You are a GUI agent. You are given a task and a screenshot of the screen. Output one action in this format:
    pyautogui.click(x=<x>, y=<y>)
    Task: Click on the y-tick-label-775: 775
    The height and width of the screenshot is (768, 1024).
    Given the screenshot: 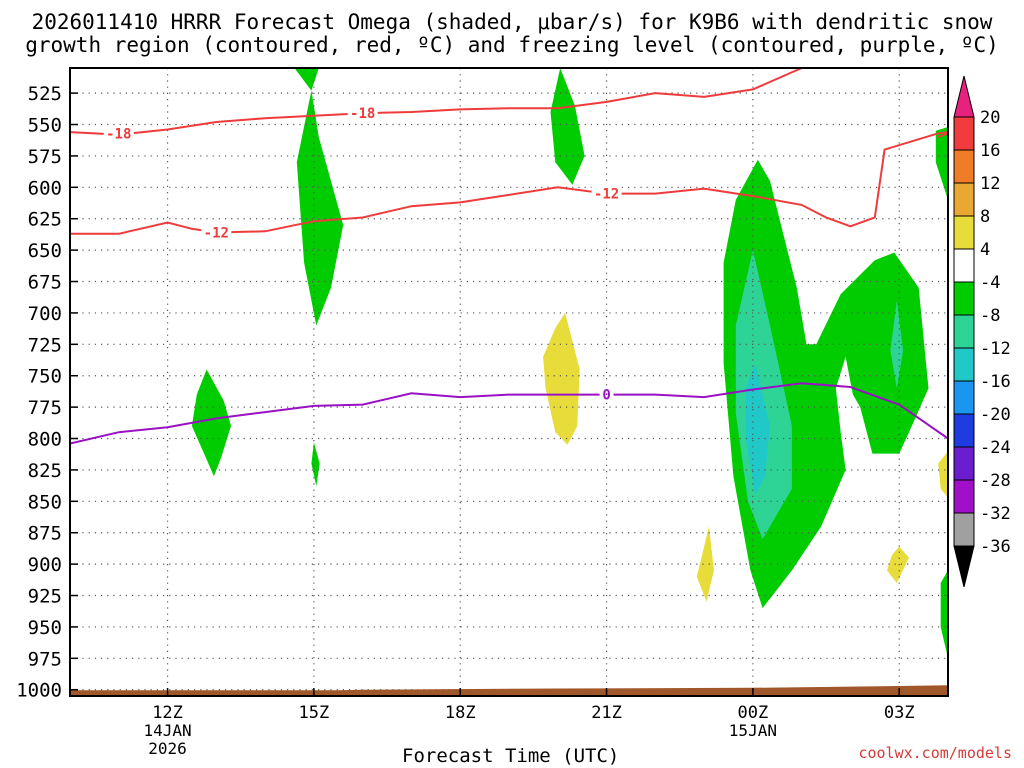 What is the action you would take?
    pyautogui.click(x=45, y=408)
    